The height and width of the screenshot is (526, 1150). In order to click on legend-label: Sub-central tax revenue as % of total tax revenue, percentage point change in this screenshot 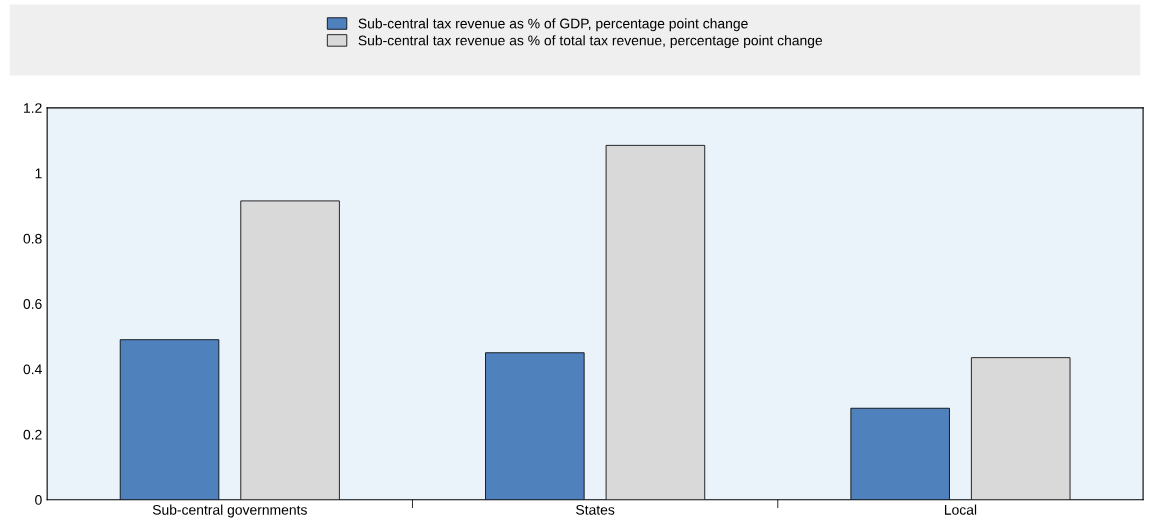, I will do `click(590, 42)`.